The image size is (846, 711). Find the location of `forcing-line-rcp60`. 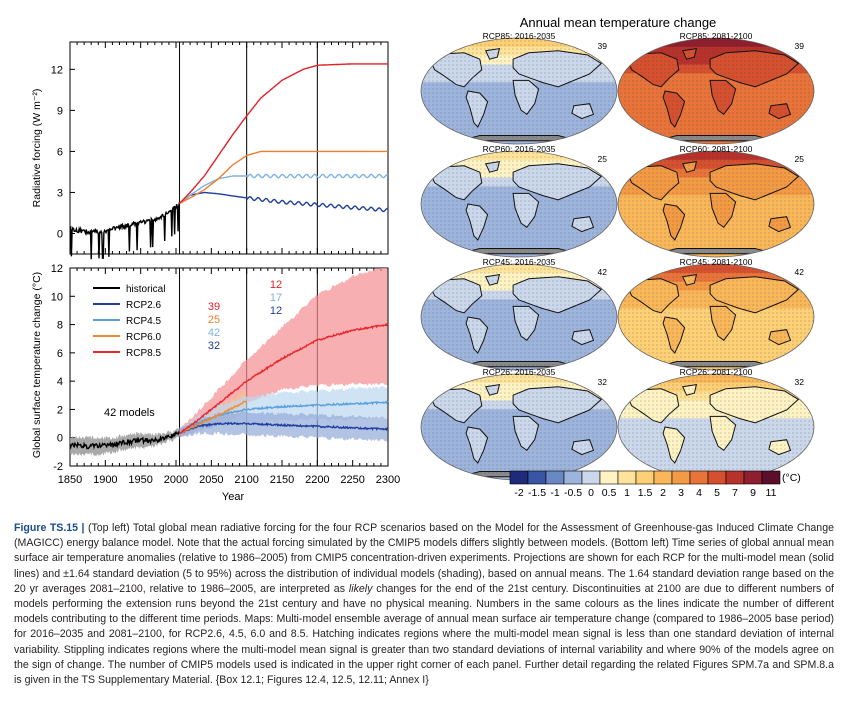

forcing-line-rcp60 is located at coordinates (283, 177).